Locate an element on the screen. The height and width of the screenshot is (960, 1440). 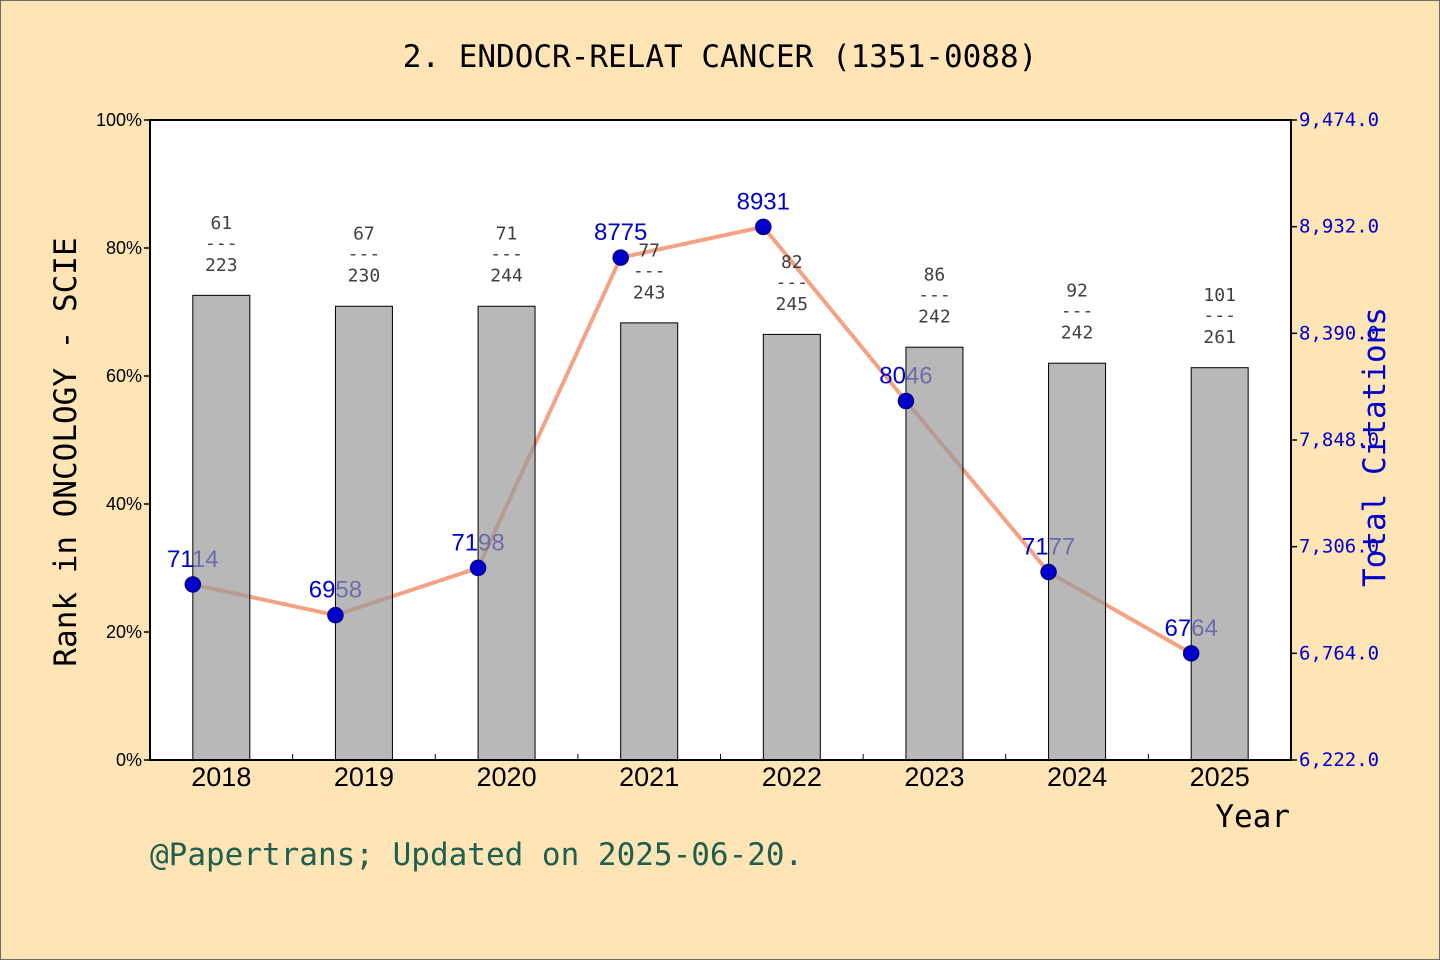
x-tick-label: 2023 is located at coordinates (934, 777).